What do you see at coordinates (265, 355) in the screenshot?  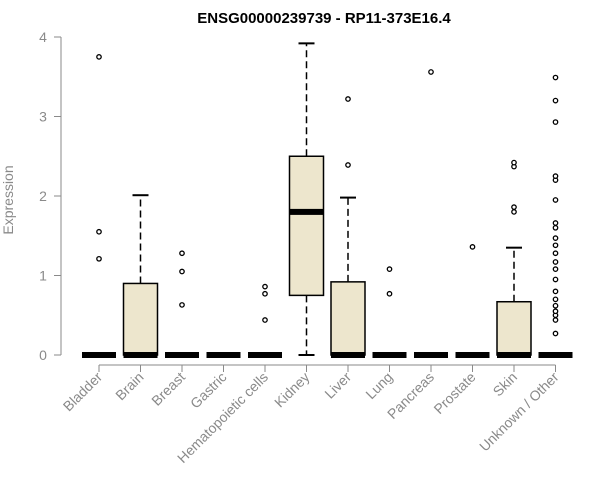 I see `median-hematopoietic-cells` at bounding box center [265, 355].